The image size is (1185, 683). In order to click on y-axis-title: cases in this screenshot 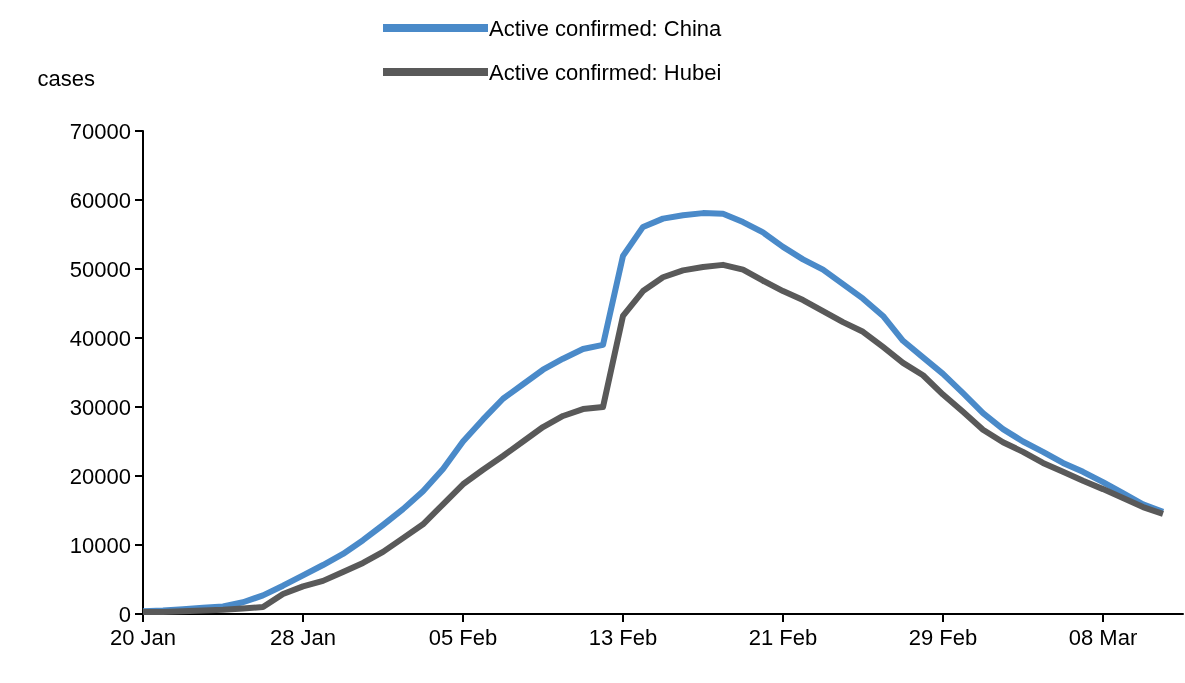, I will do `click(66, 78)`.